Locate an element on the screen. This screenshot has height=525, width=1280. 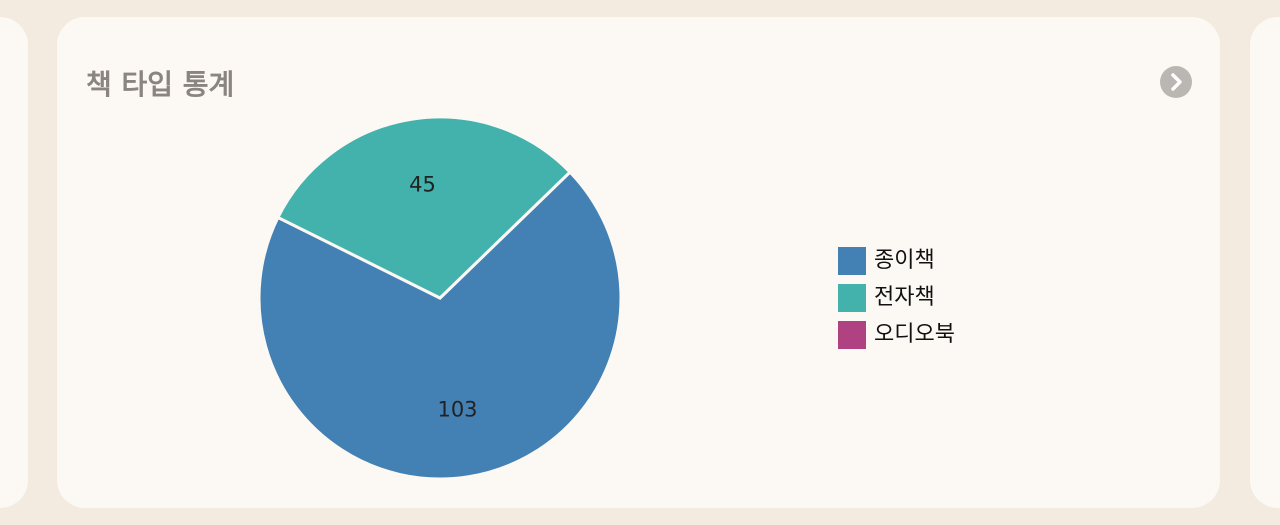
legend-label: 종이책 is located at coordinates (904, 260).